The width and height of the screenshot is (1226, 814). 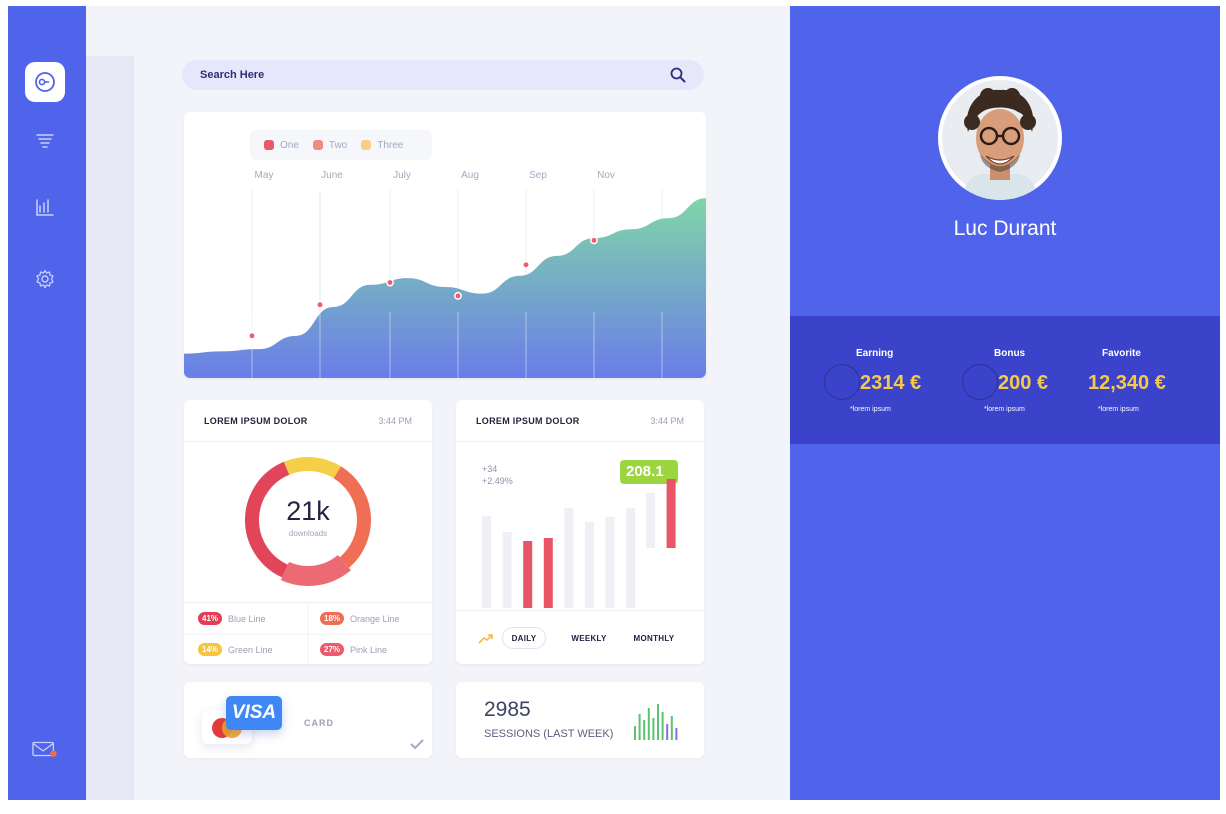 What do you see at coordinates (1121, 353) in the screenshot?
I see `metric-label: Favorite` at bounding box center [1121, 353].